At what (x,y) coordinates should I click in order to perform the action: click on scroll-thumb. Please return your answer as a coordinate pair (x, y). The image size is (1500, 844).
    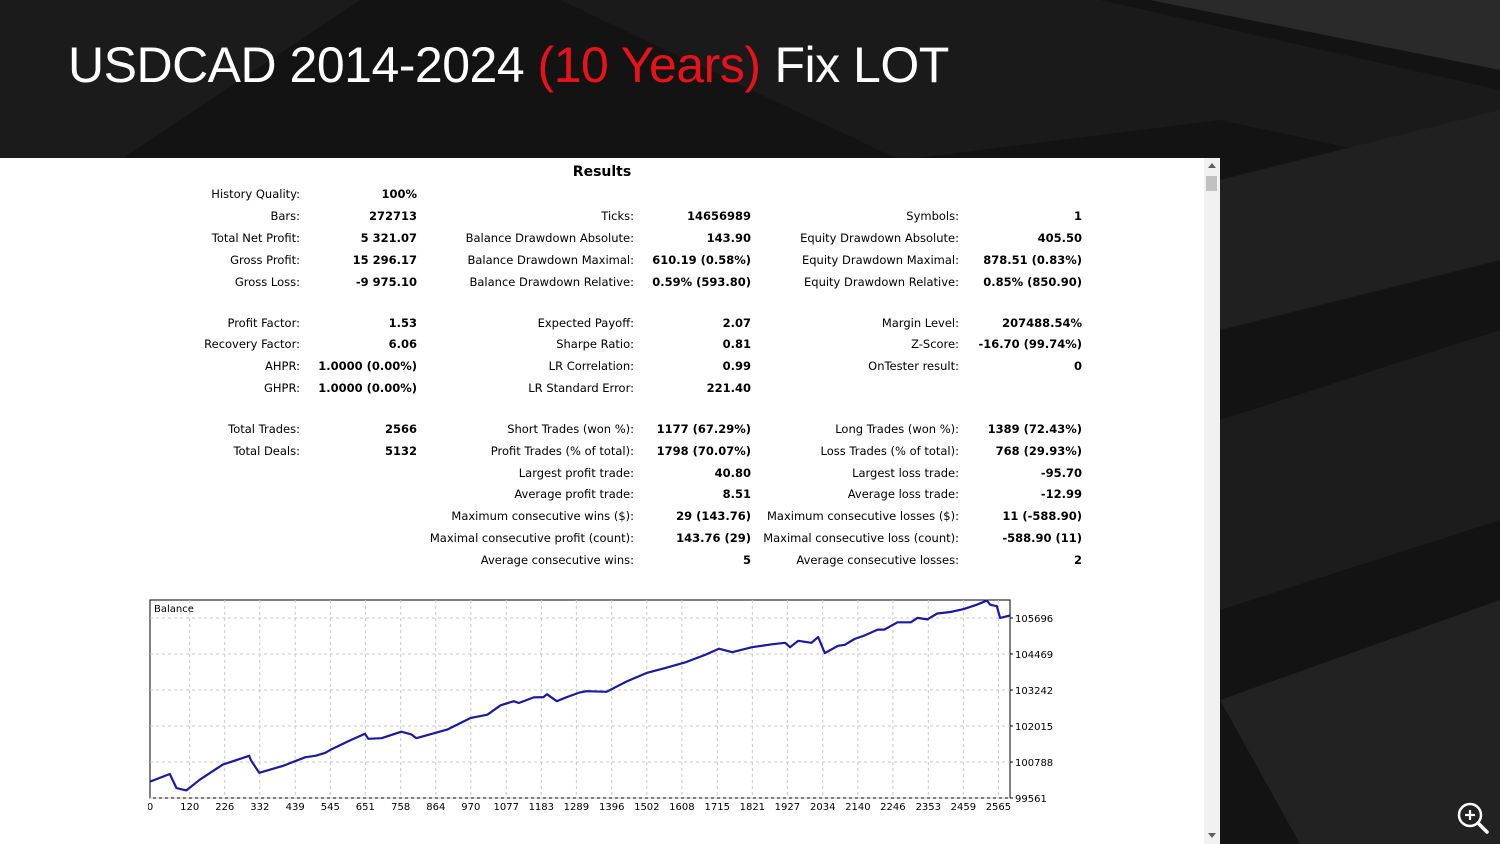
    Looking at the image, I should click on (1211, 183).